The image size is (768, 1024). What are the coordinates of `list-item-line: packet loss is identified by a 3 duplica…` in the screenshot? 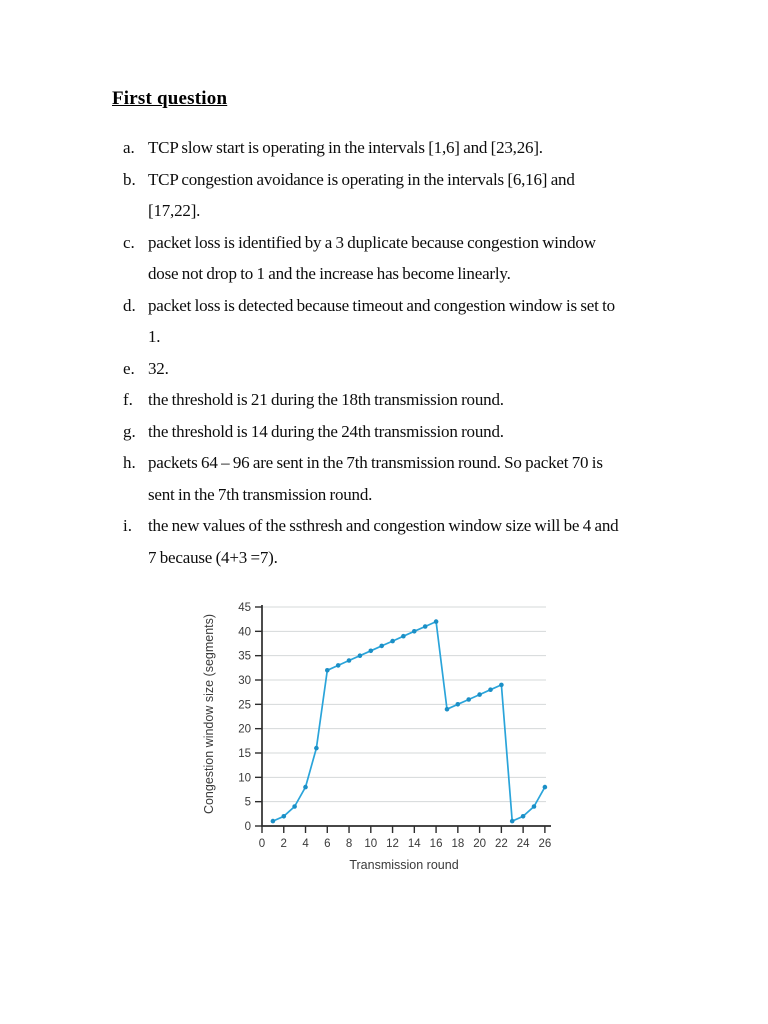 It's located at (372, 242).